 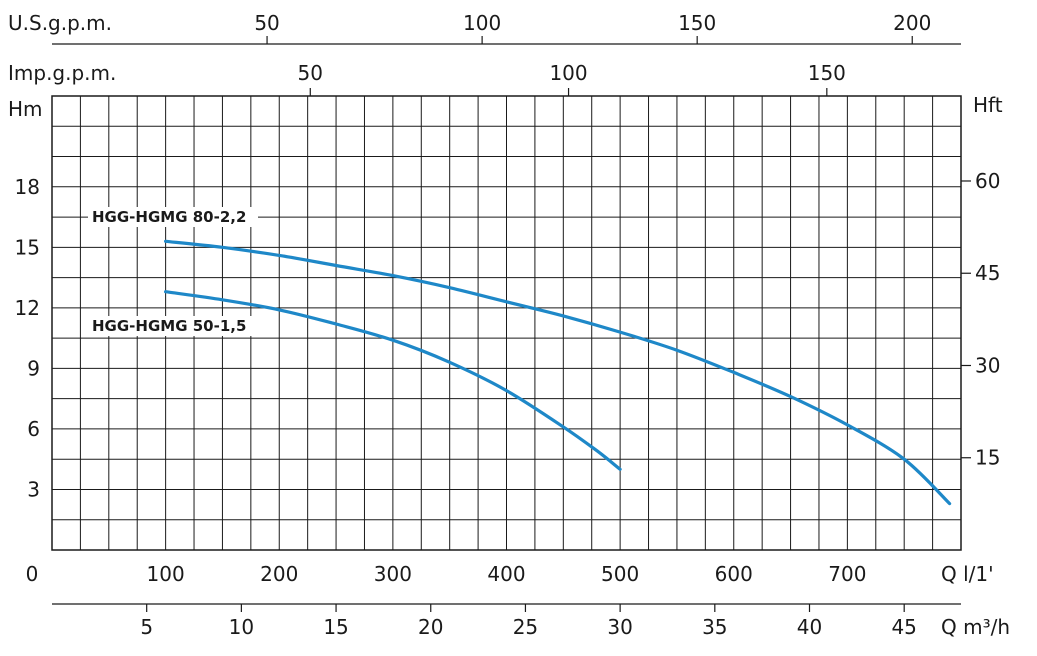 What do you see at coordinates (619, 627) in the screenshot?
I see `m3h-tick-label: 30` at bounding box center [619, 627].